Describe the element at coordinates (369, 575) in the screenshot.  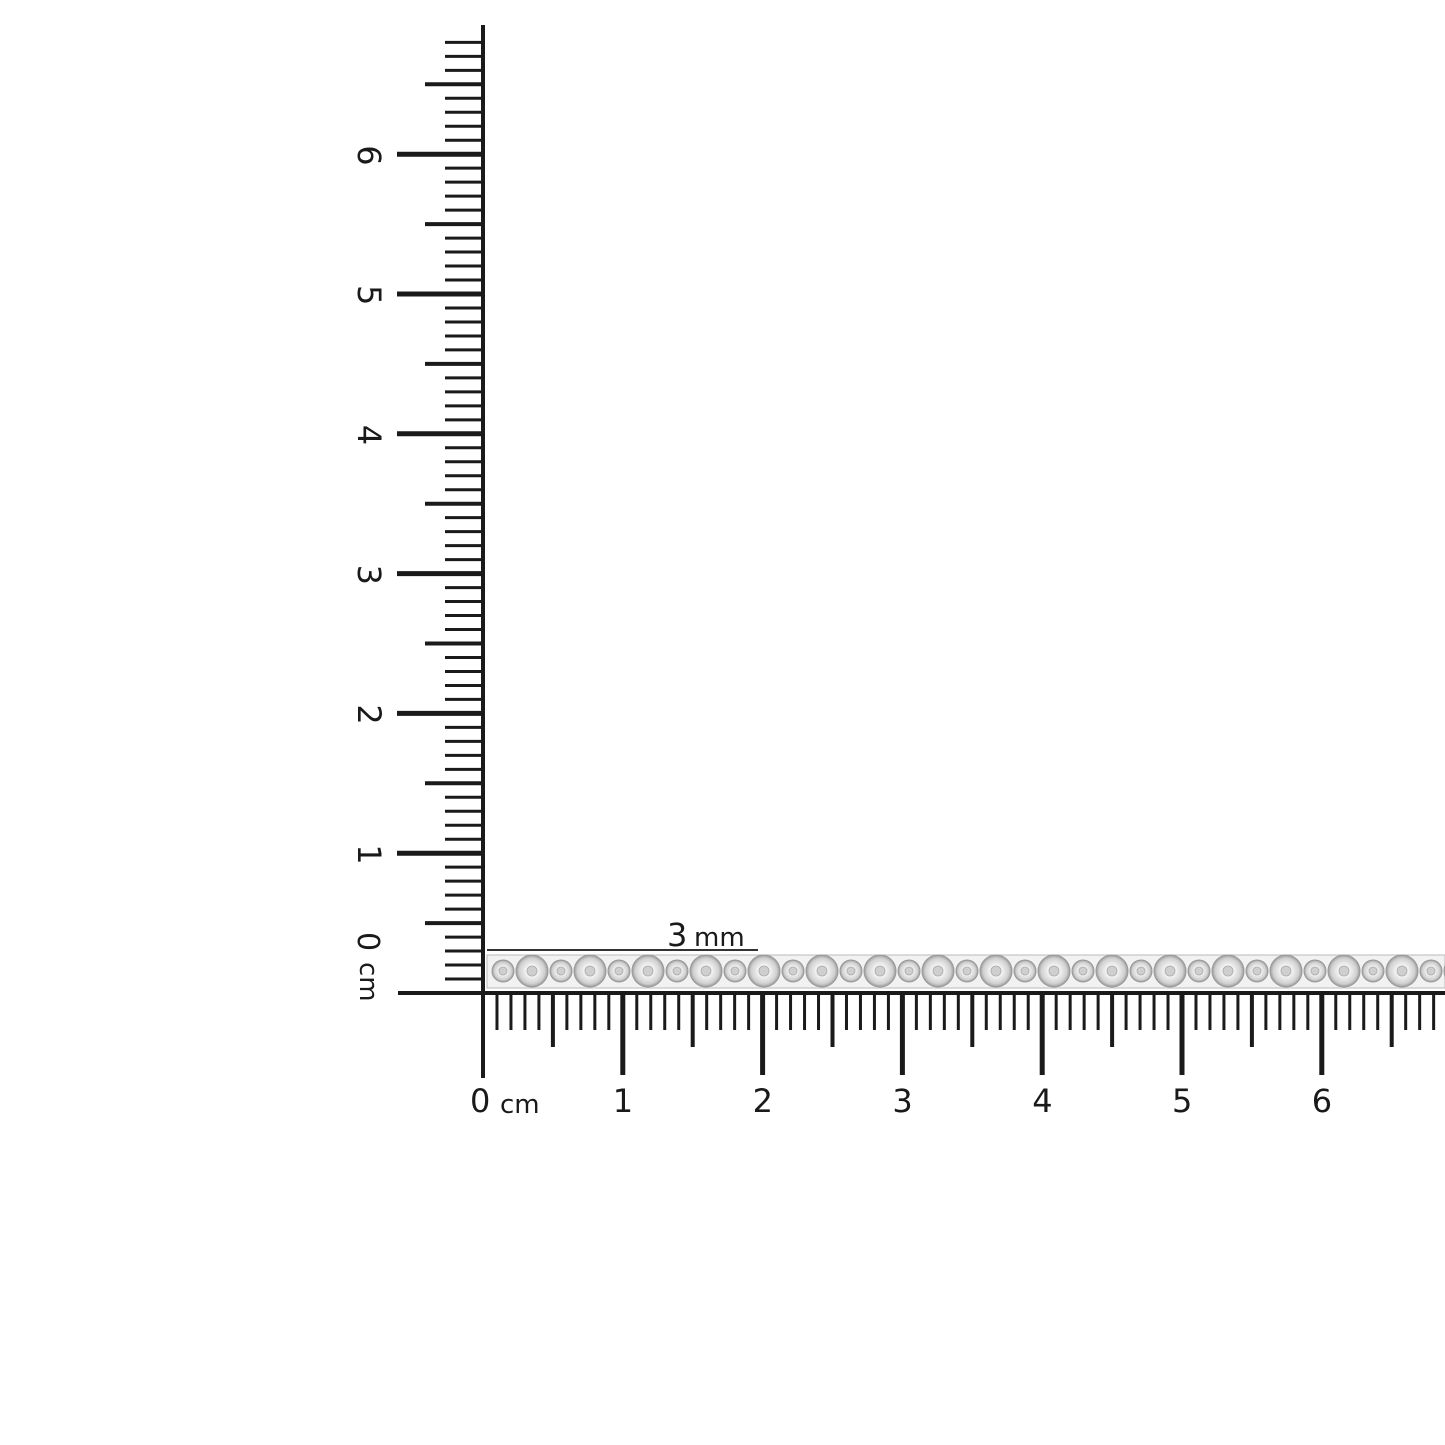
I see `vertical-cm-label: 3` at that location.